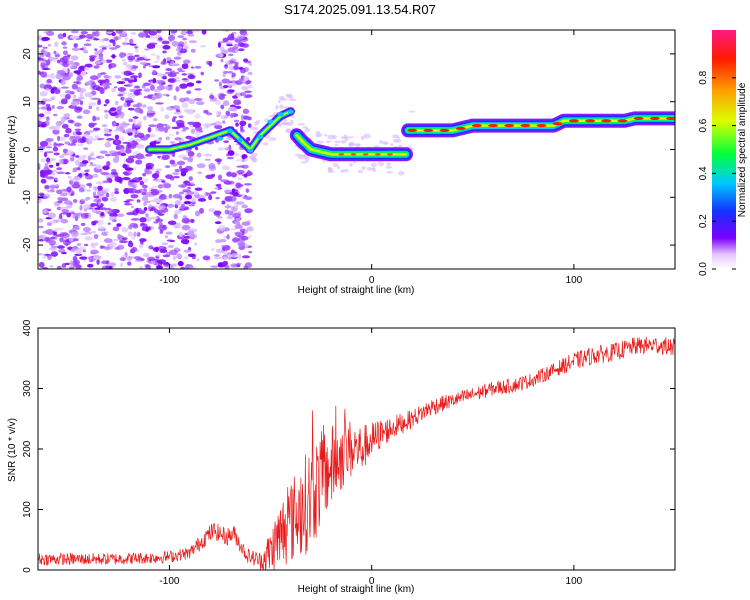 The height and width of the screenshot is (600, 750). What do you see at coordinates (574, 280) in the screenshot?
I see `spectrogram-xtick-label: 100` at bounding box center [574, 280].